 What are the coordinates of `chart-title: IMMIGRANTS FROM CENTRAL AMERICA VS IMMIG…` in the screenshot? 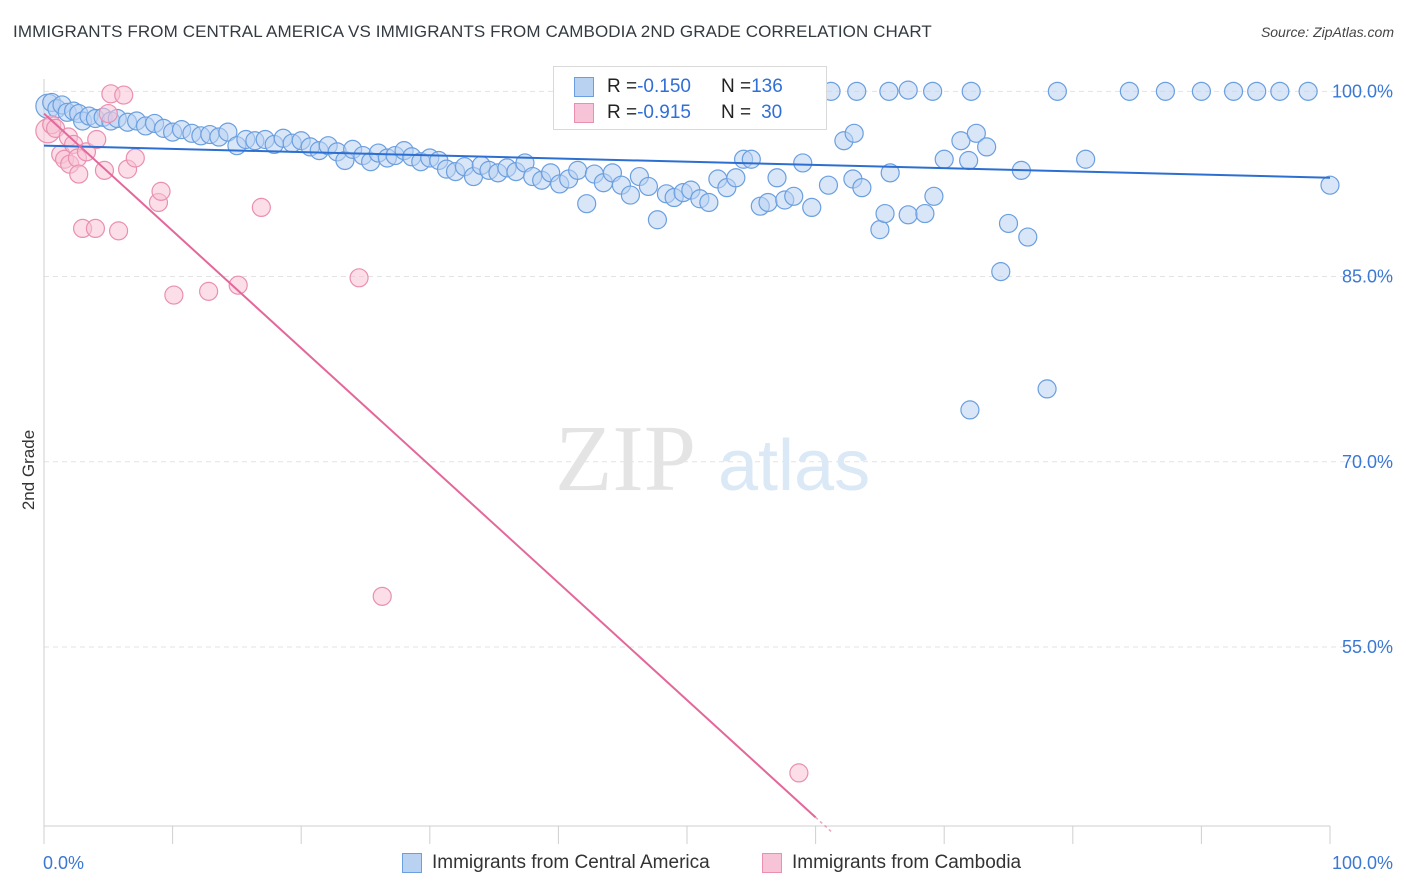 It's located at (472, 31).